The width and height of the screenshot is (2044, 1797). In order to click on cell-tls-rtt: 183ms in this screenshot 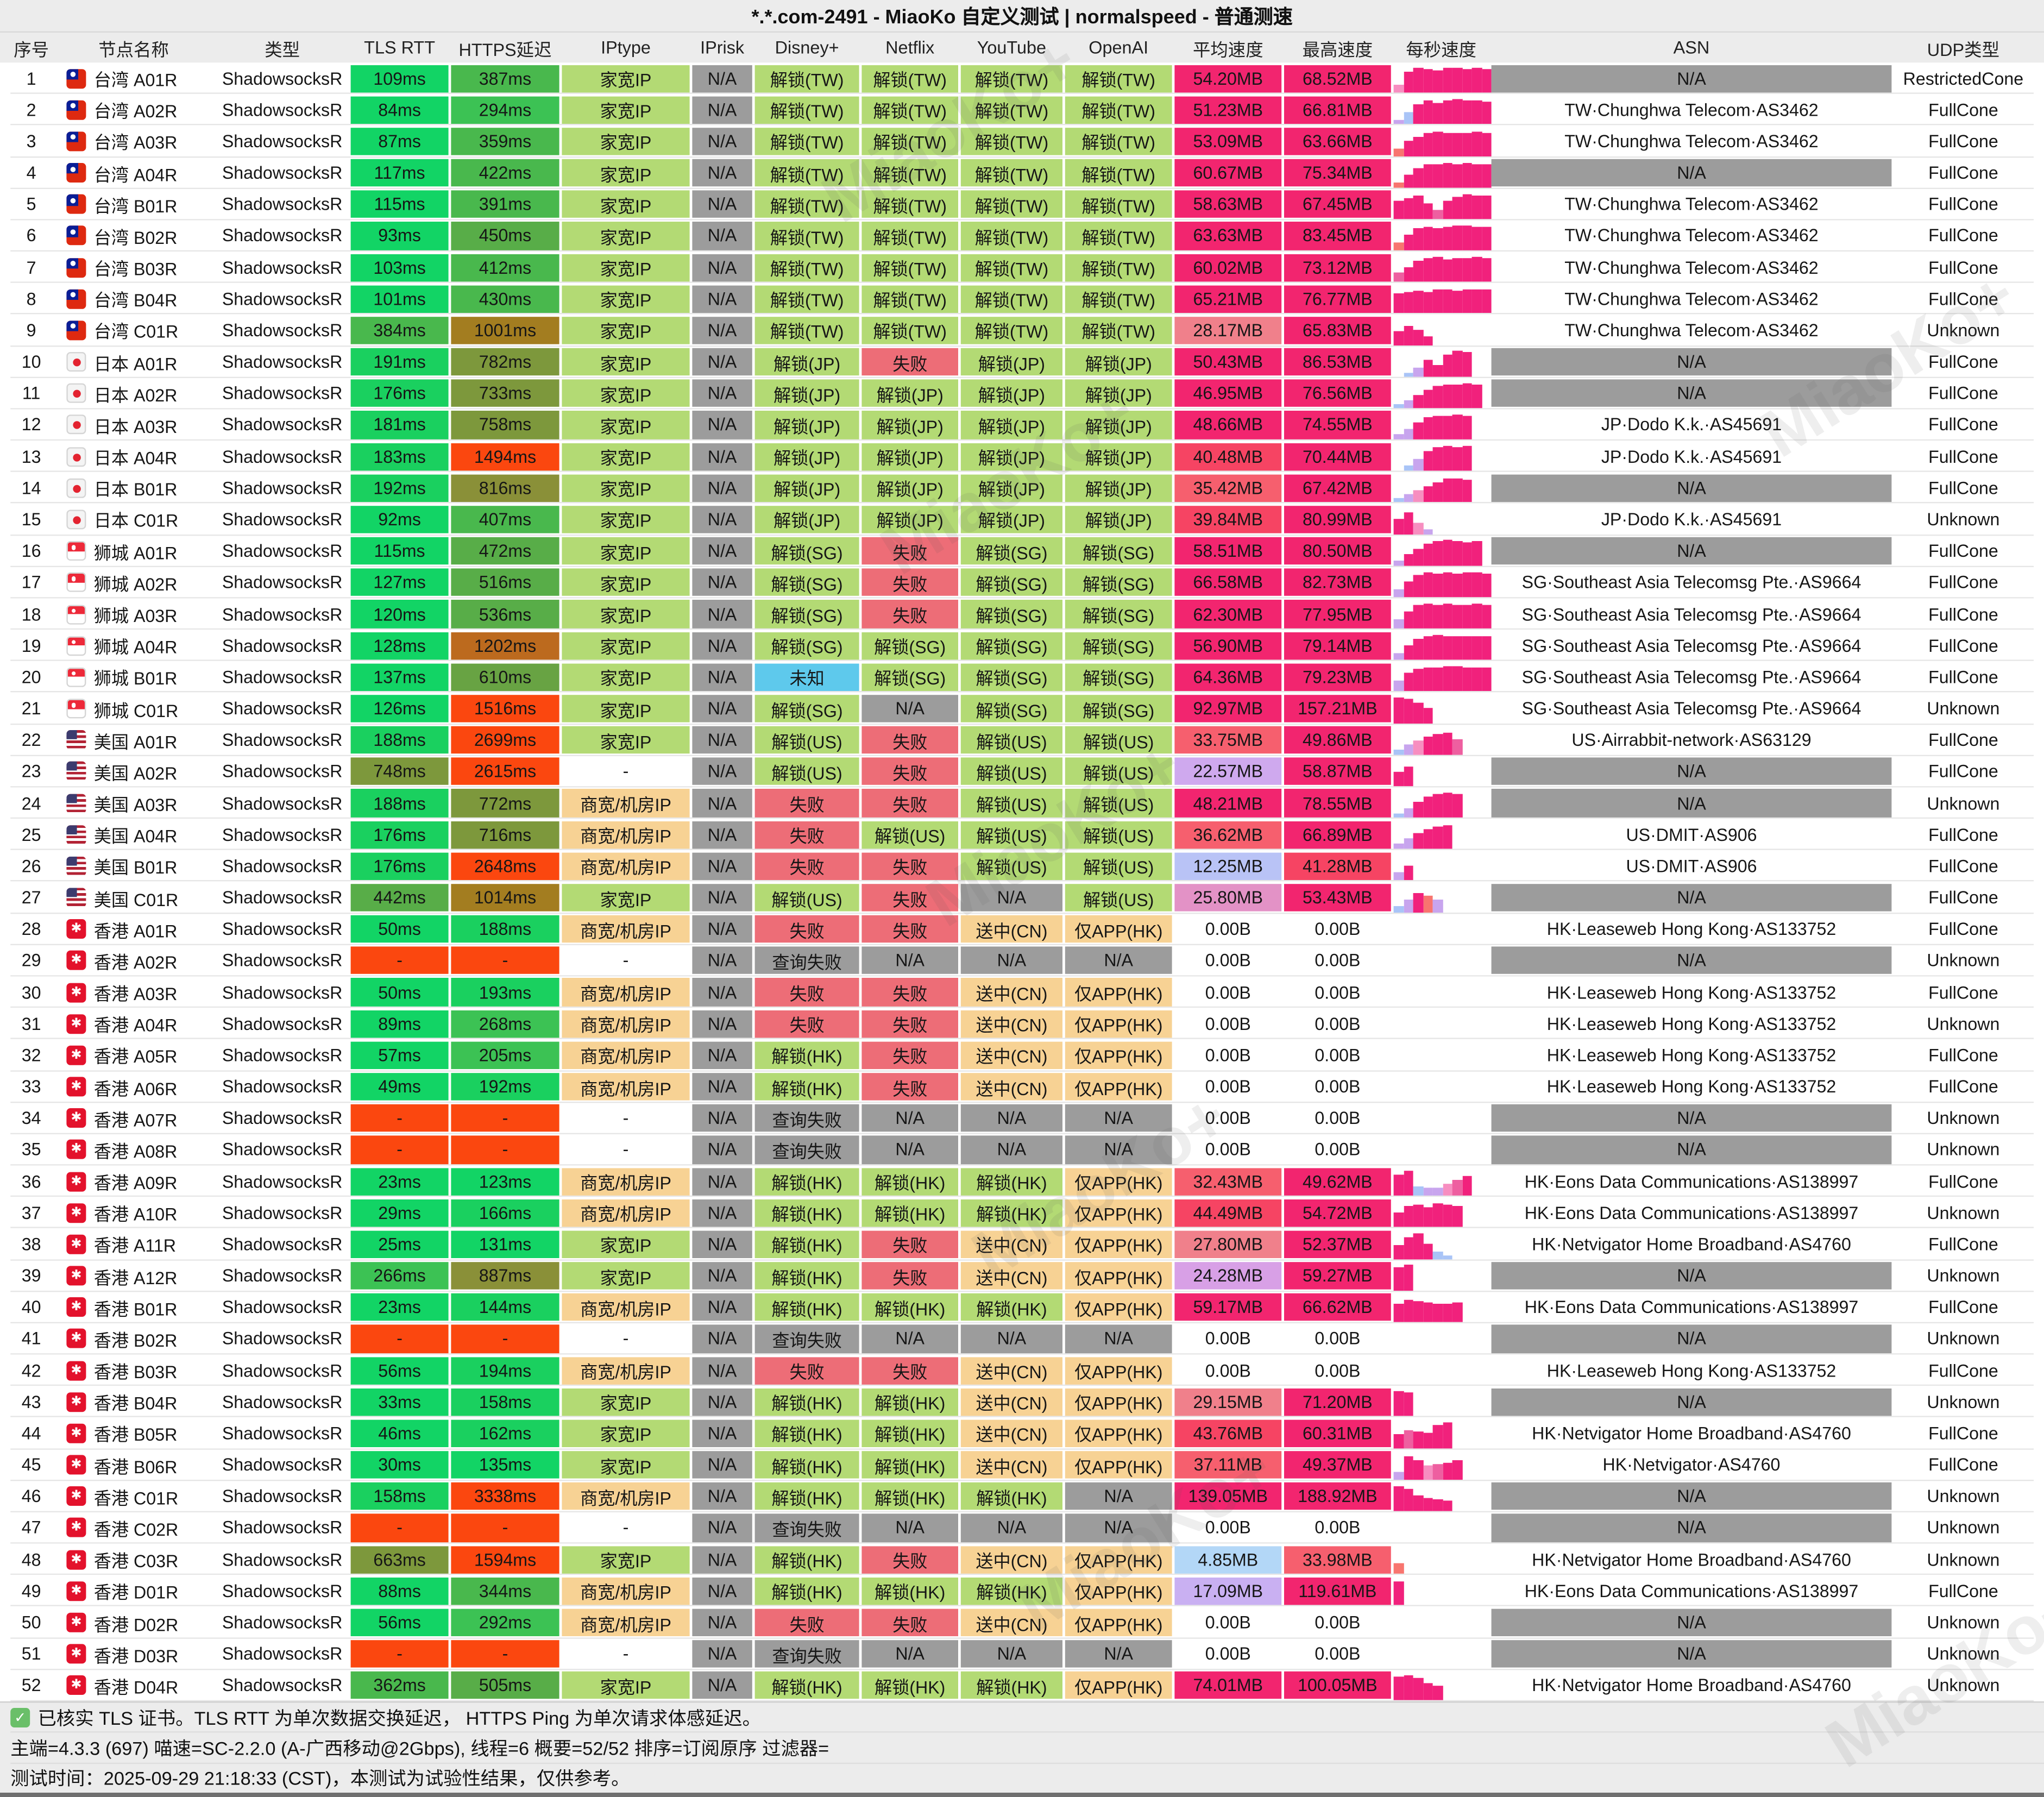, I will do `click(400, 456)`.